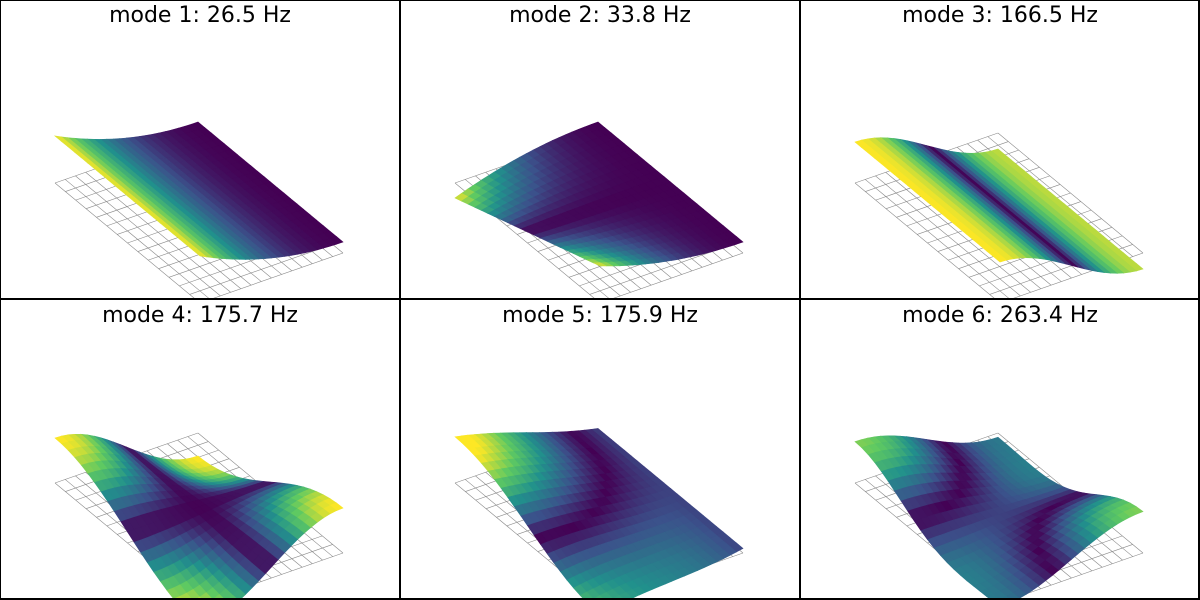 The width and height of the screenshot is (1200, 600). What do you see at coordinates (1199, 300) in the screenshot?
I see `border-right` at bounding box center [1199, 300].